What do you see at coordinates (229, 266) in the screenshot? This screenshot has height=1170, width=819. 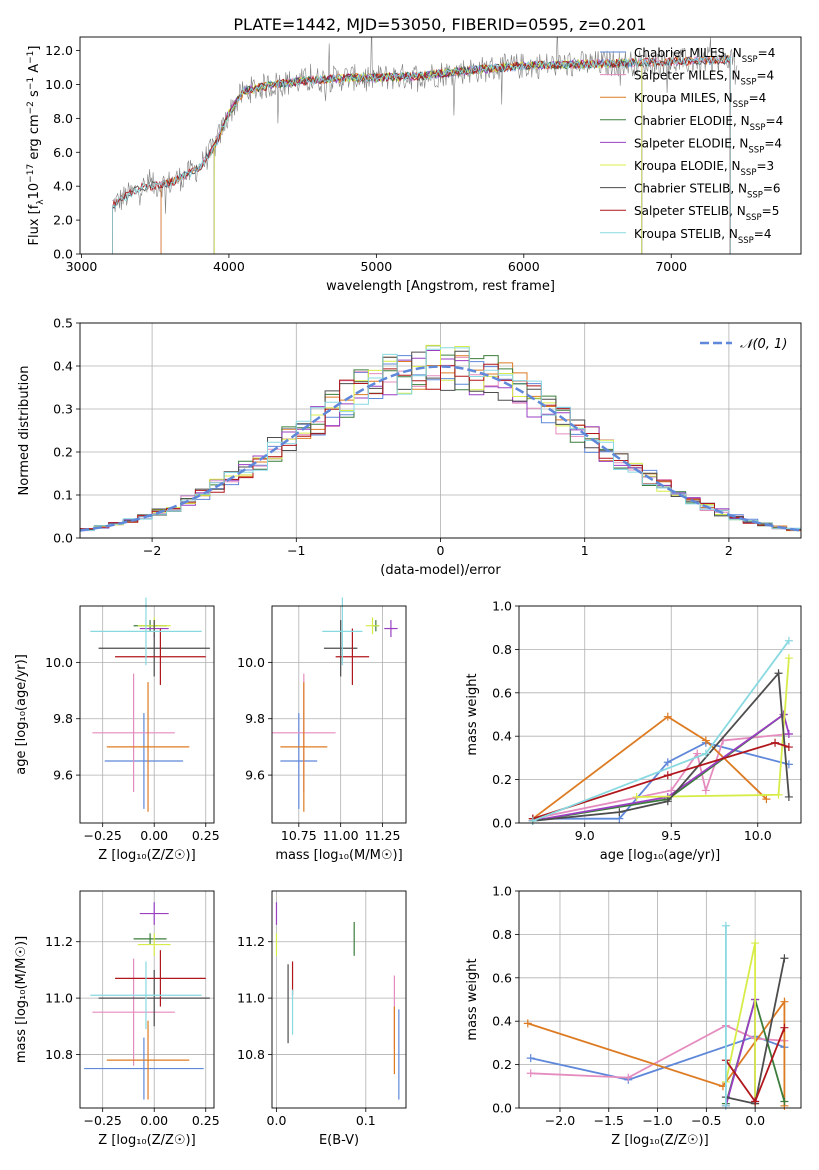 I see `x-tick-label: 4000` at bounding box center [229, 266].